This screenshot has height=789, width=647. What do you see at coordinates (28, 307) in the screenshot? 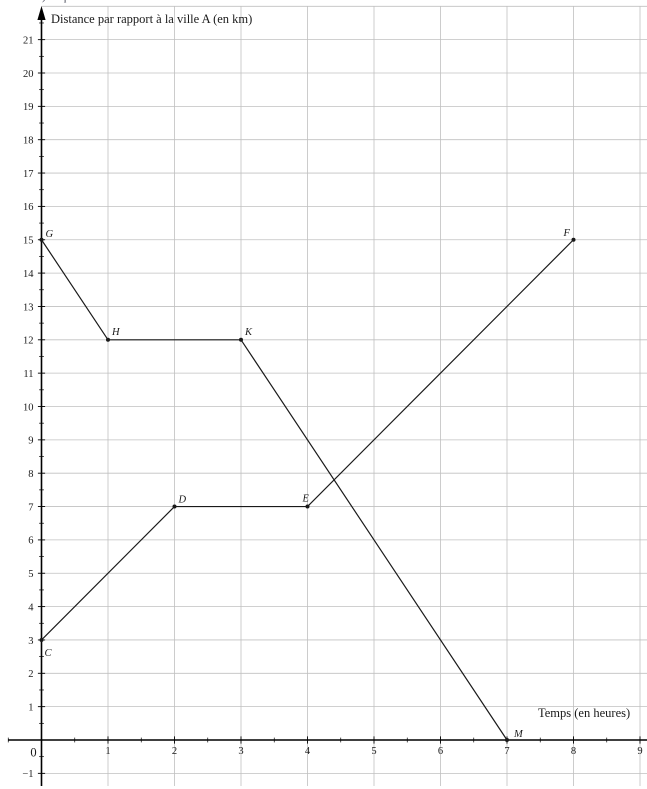
I see `y-tick-label: 13` at bounding box center [28, 307].